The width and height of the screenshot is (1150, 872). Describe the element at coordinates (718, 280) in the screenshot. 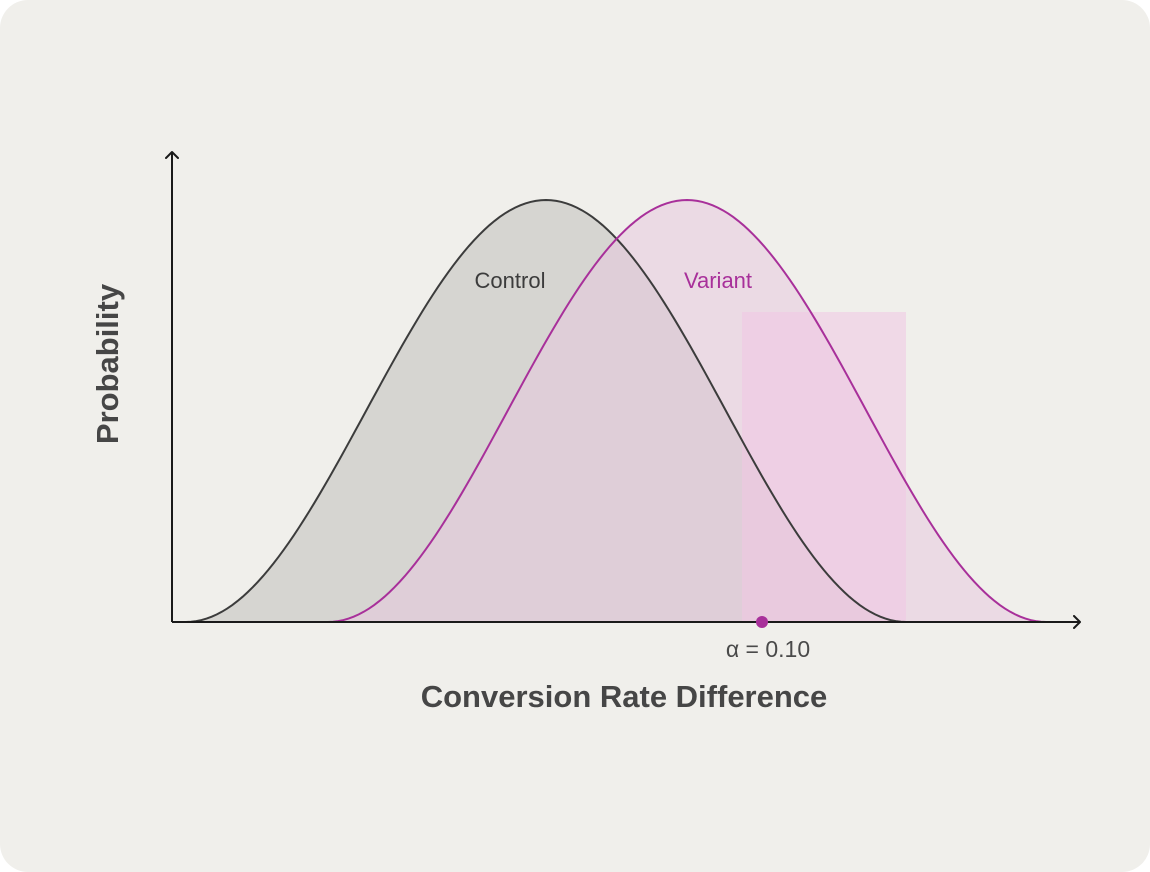

I see `variant-label: Variant` at that location.